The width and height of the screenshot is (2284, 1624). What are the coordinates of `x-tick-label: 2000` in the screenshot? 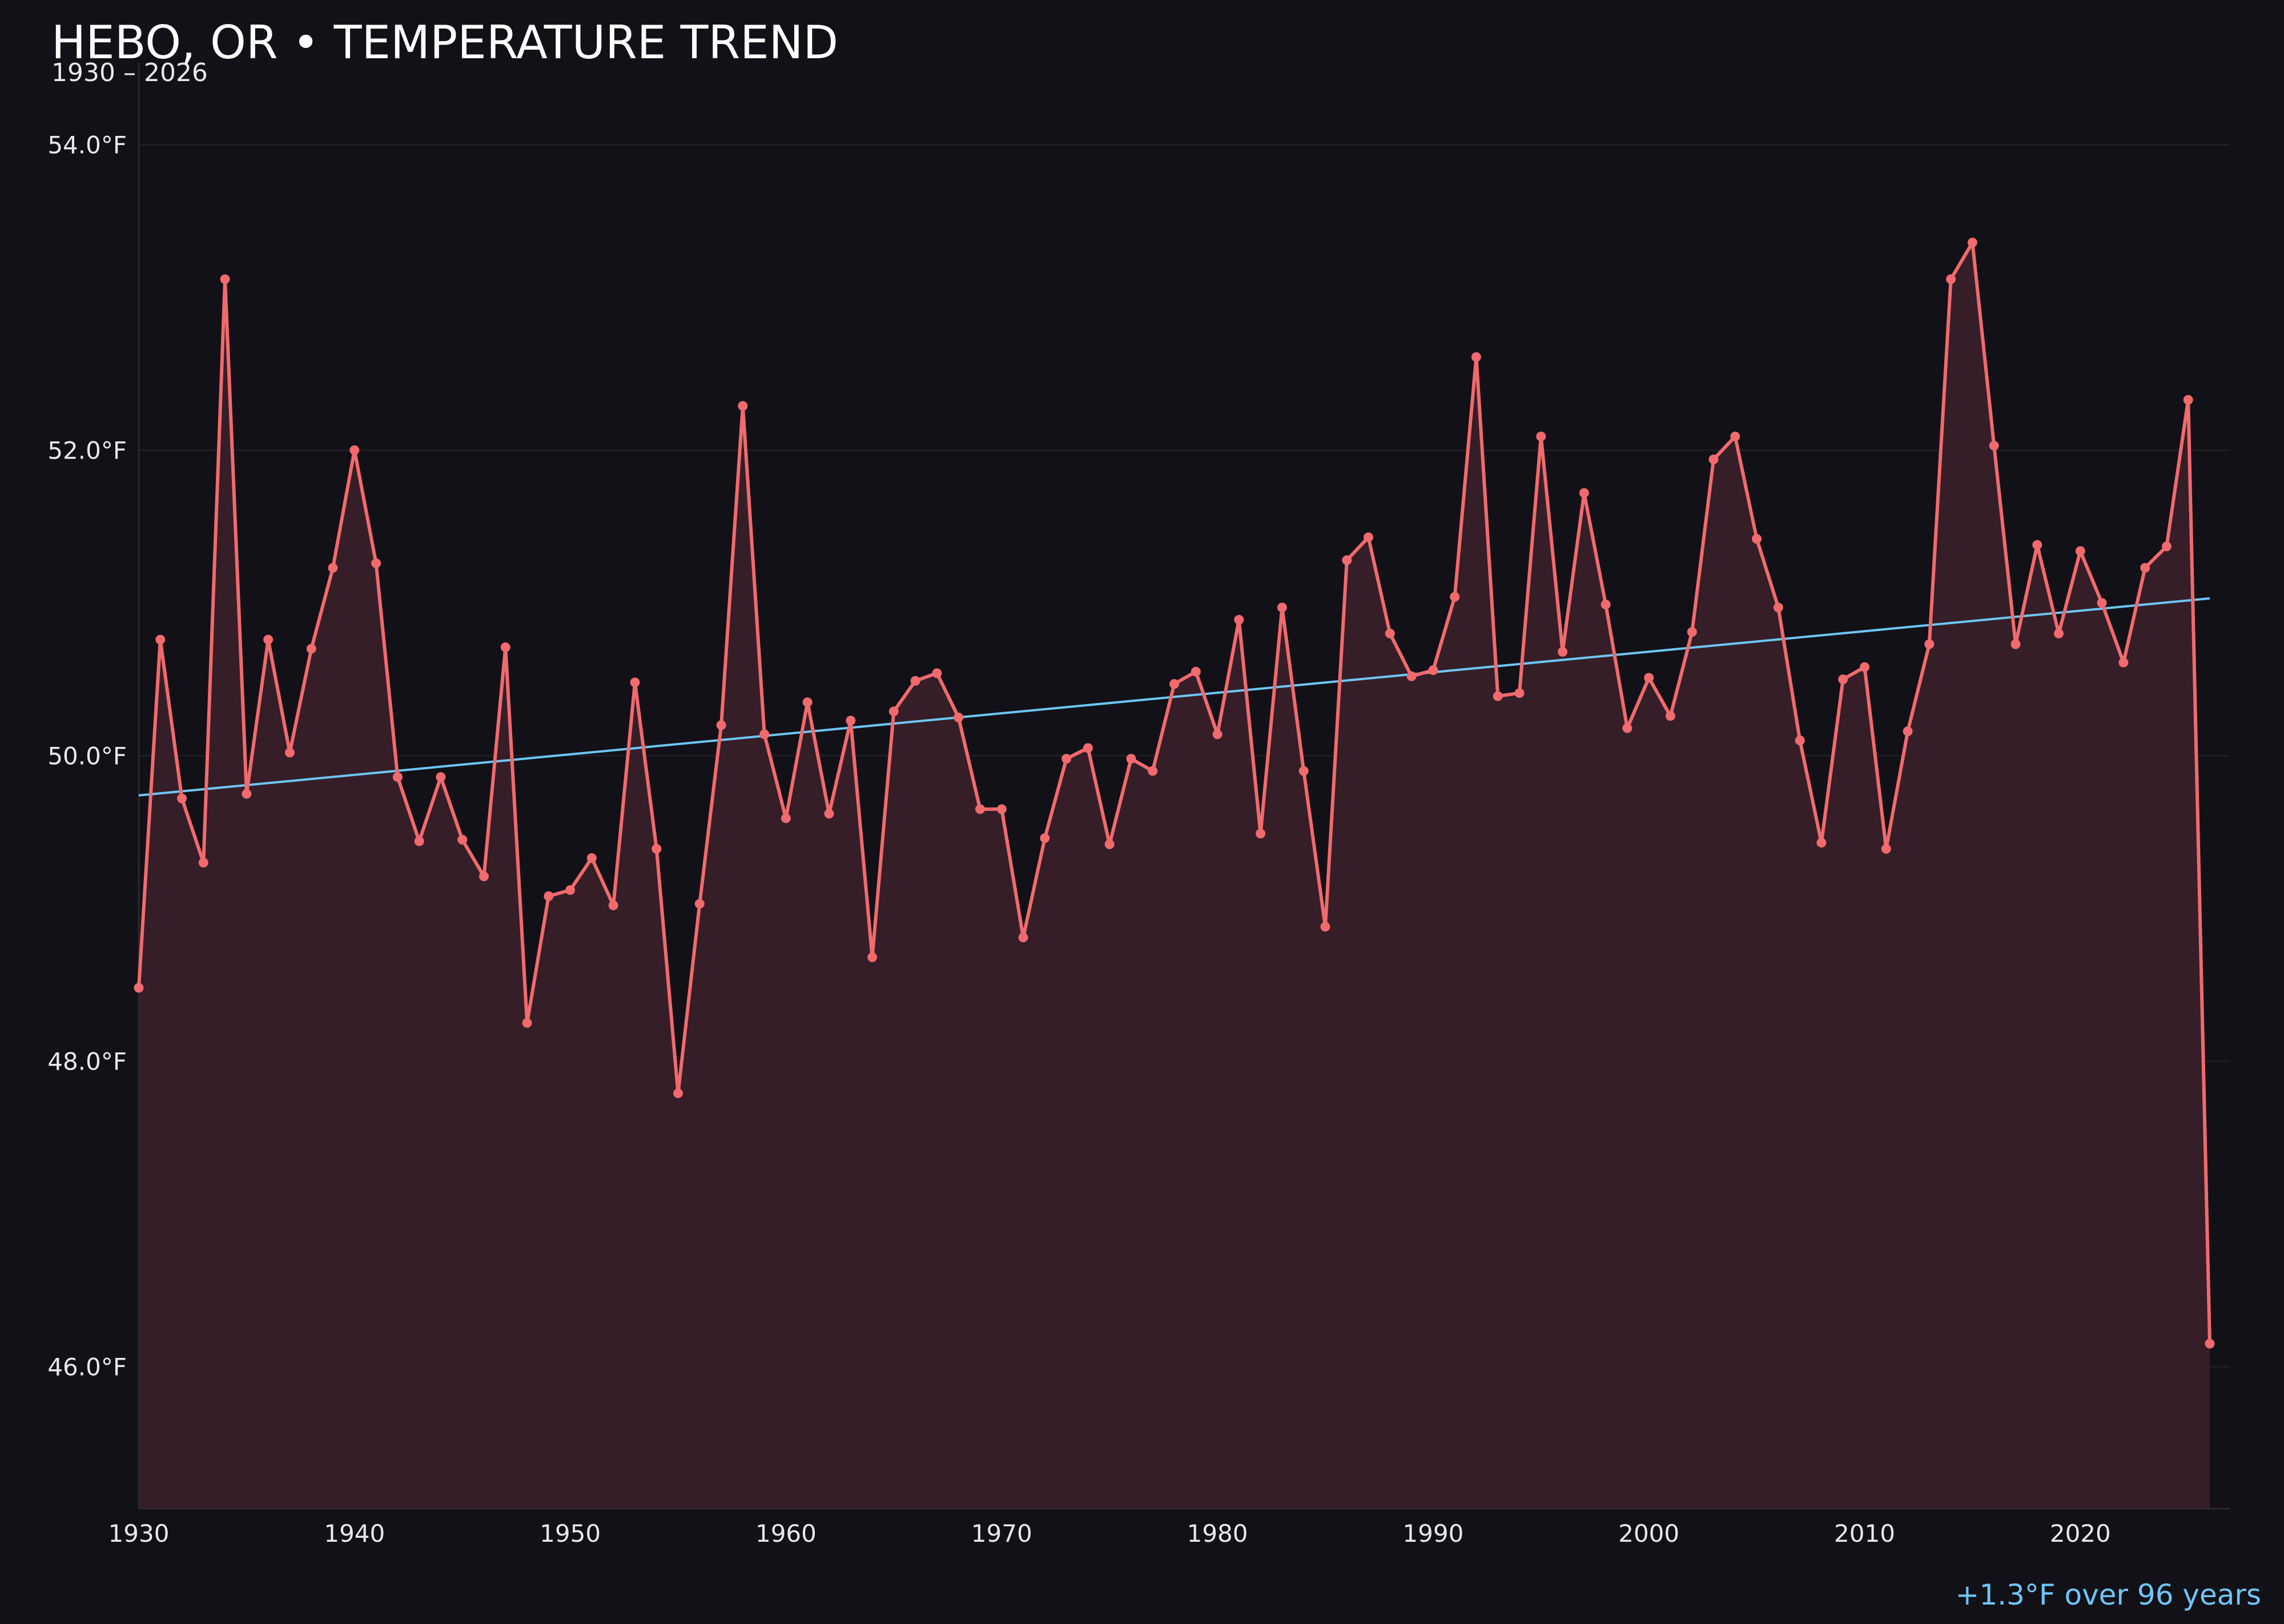 It's located at (1648, 1533).